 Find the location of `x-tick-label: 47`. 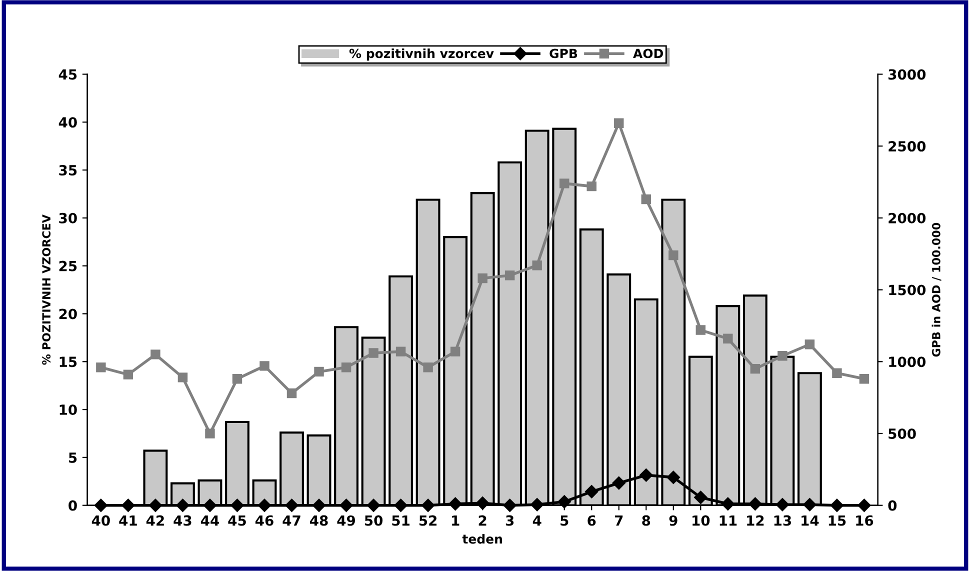

x-tick-label: 47 is located at coordinates (291, 520).